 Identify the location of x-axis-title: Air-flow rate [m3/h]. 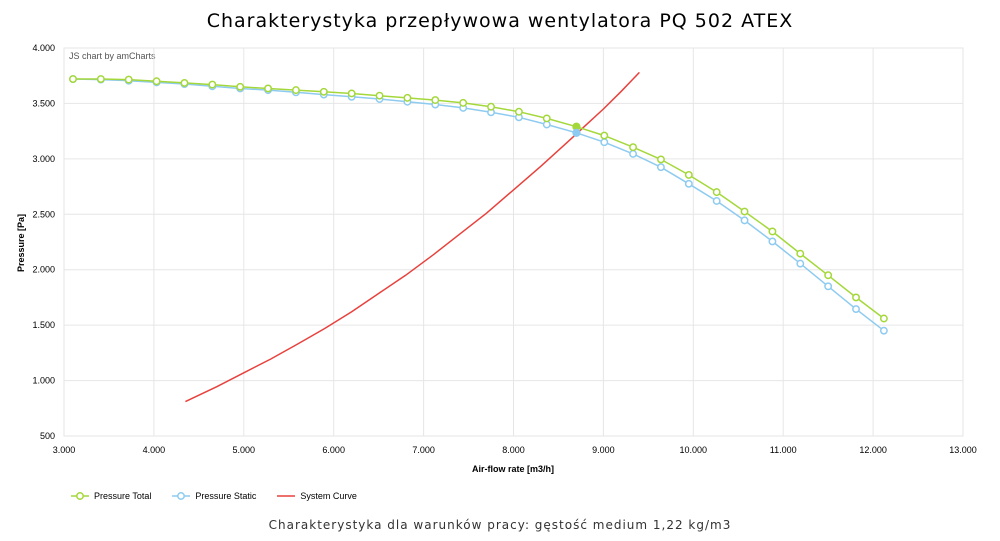
(513, 469).